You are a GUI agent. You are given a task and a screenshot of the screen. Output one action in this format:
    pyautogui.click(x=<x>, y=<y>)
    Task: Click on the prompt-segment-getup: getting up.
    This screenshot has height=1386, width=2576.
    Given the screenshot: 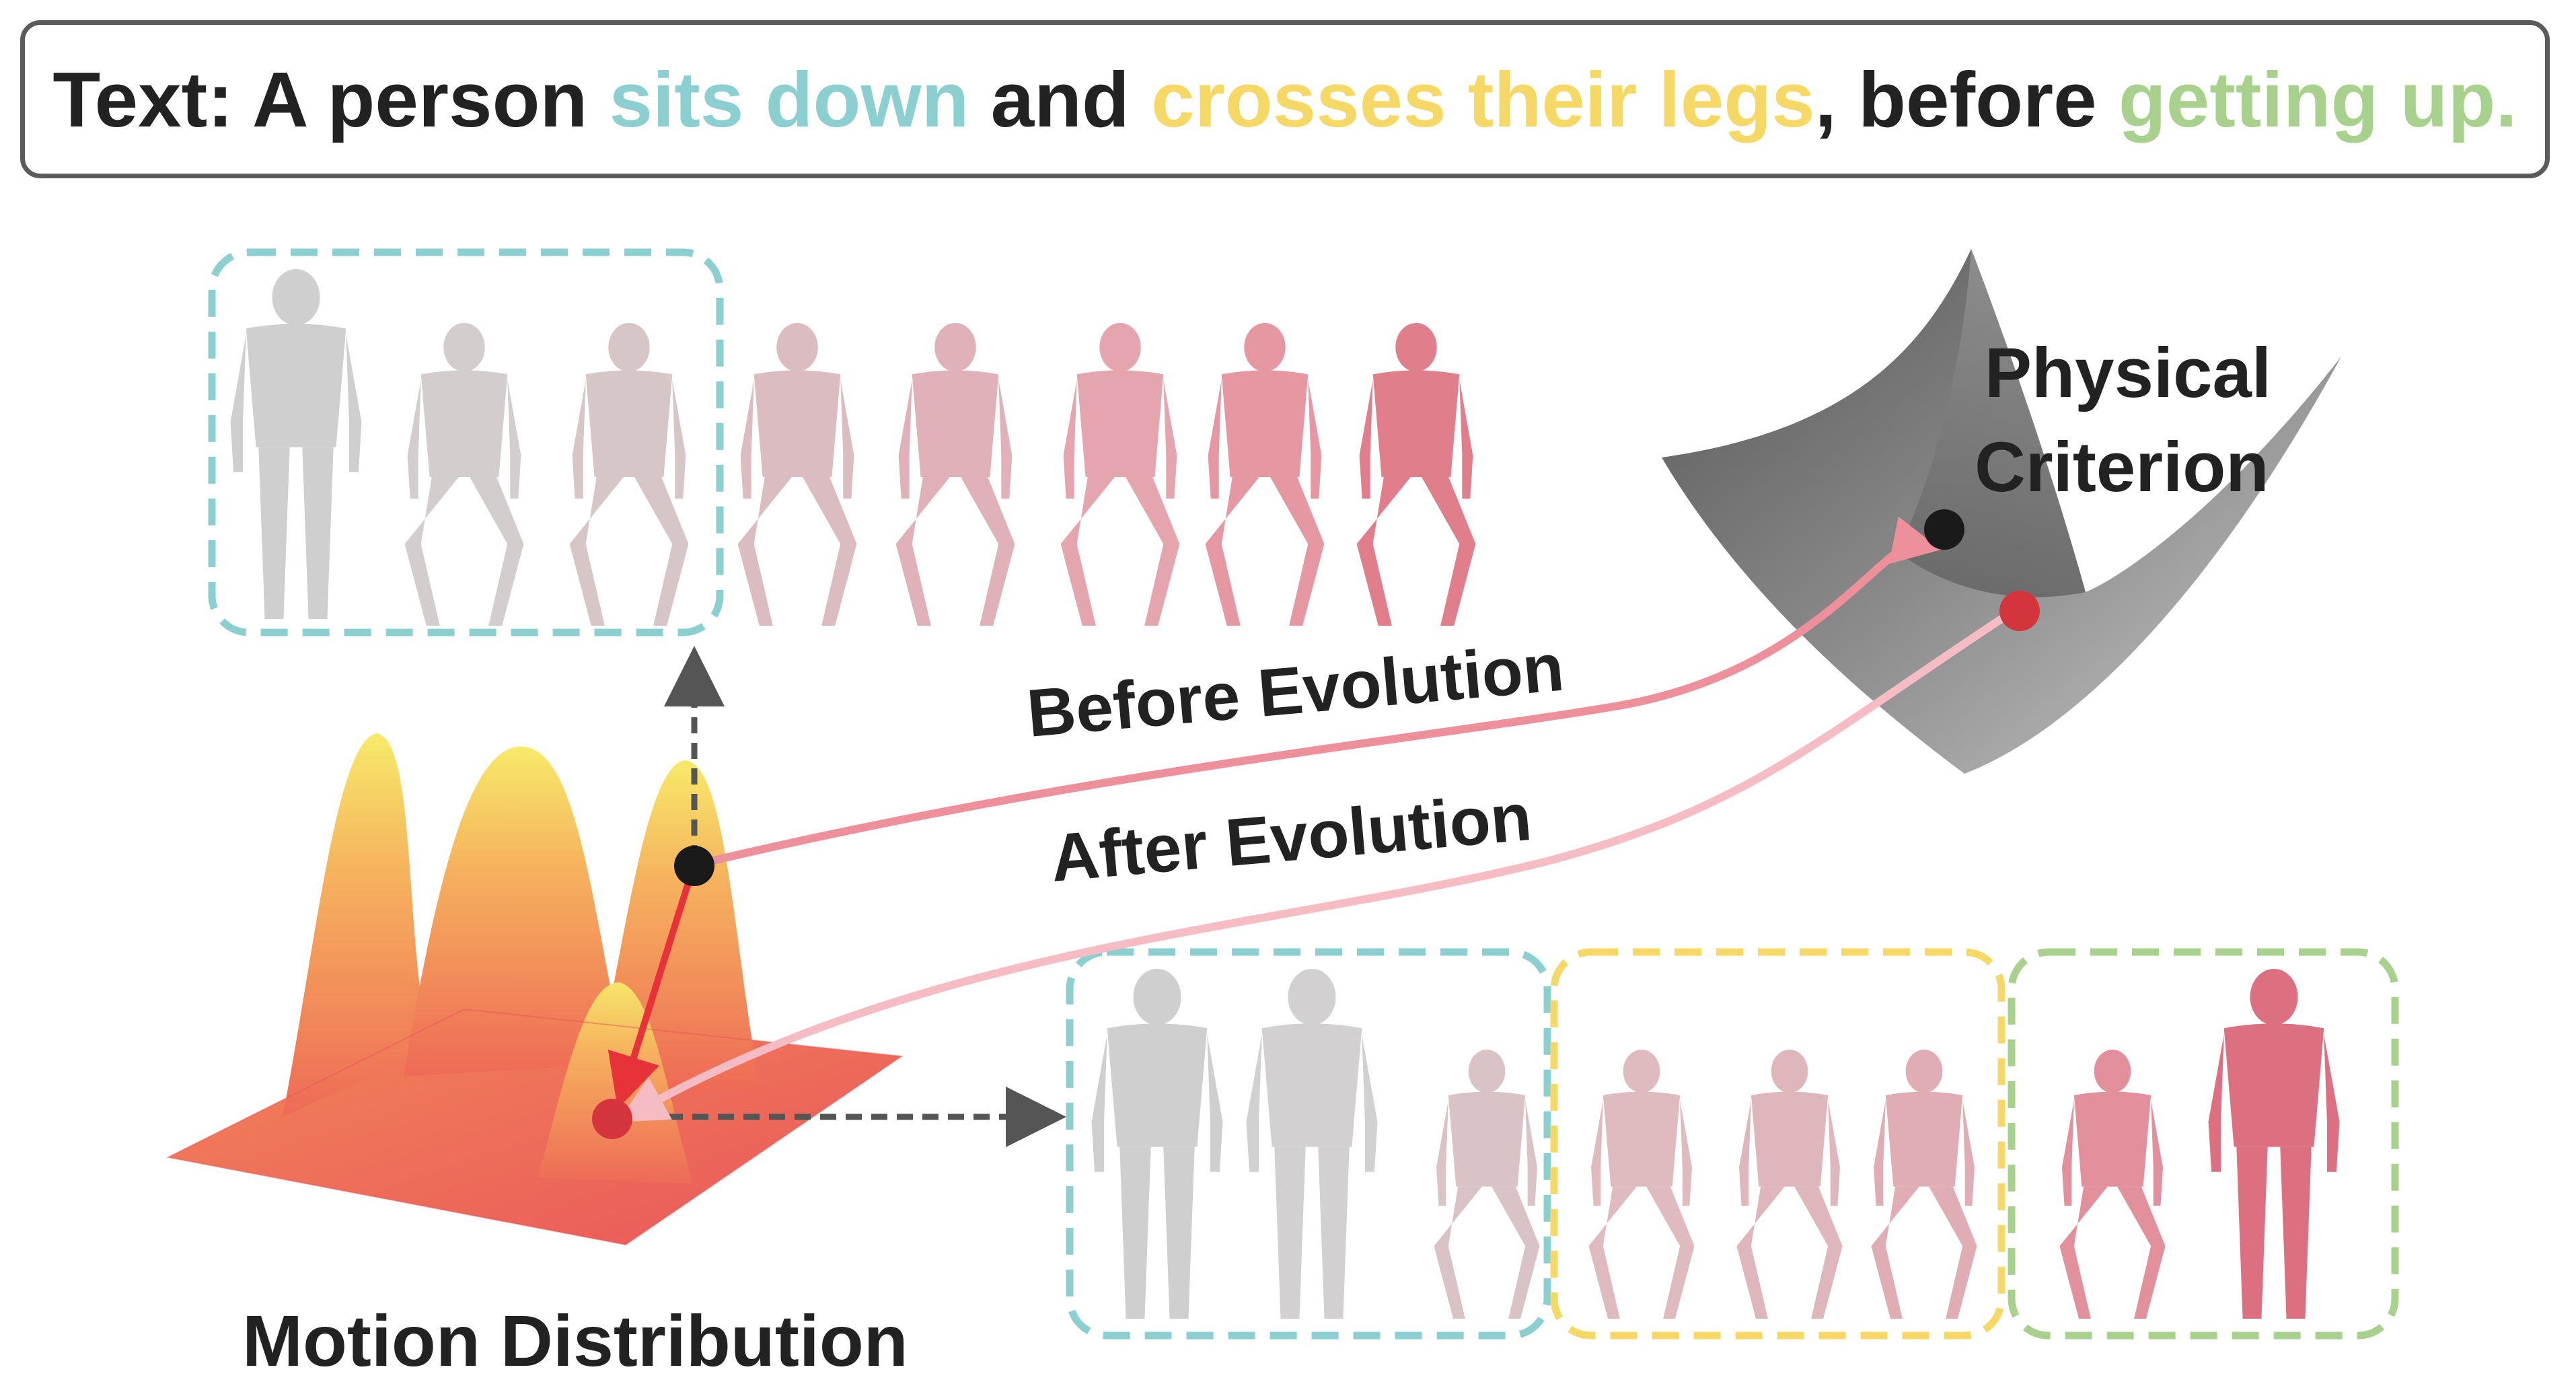 What is the action you would take?
    pyautogui.click(x=2317, y=99)
    